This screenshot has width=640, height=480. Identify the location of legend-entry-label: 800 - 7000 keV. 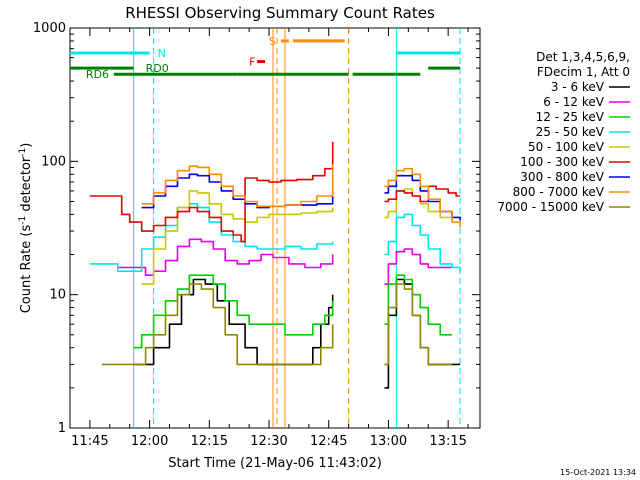
(559, 192).